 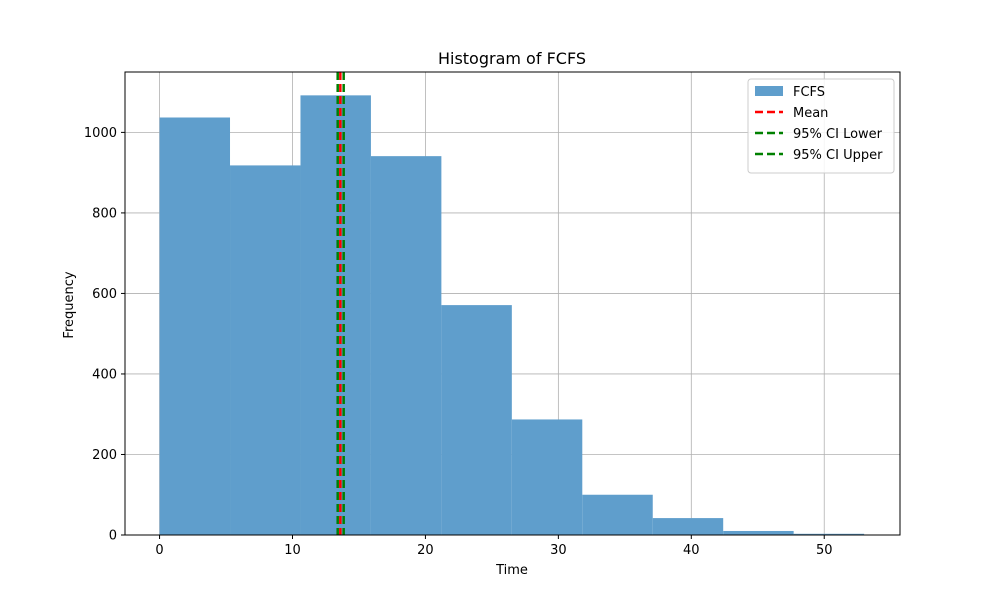 I want to click on y-tick-label: 1000, so click(x=100, y=133).